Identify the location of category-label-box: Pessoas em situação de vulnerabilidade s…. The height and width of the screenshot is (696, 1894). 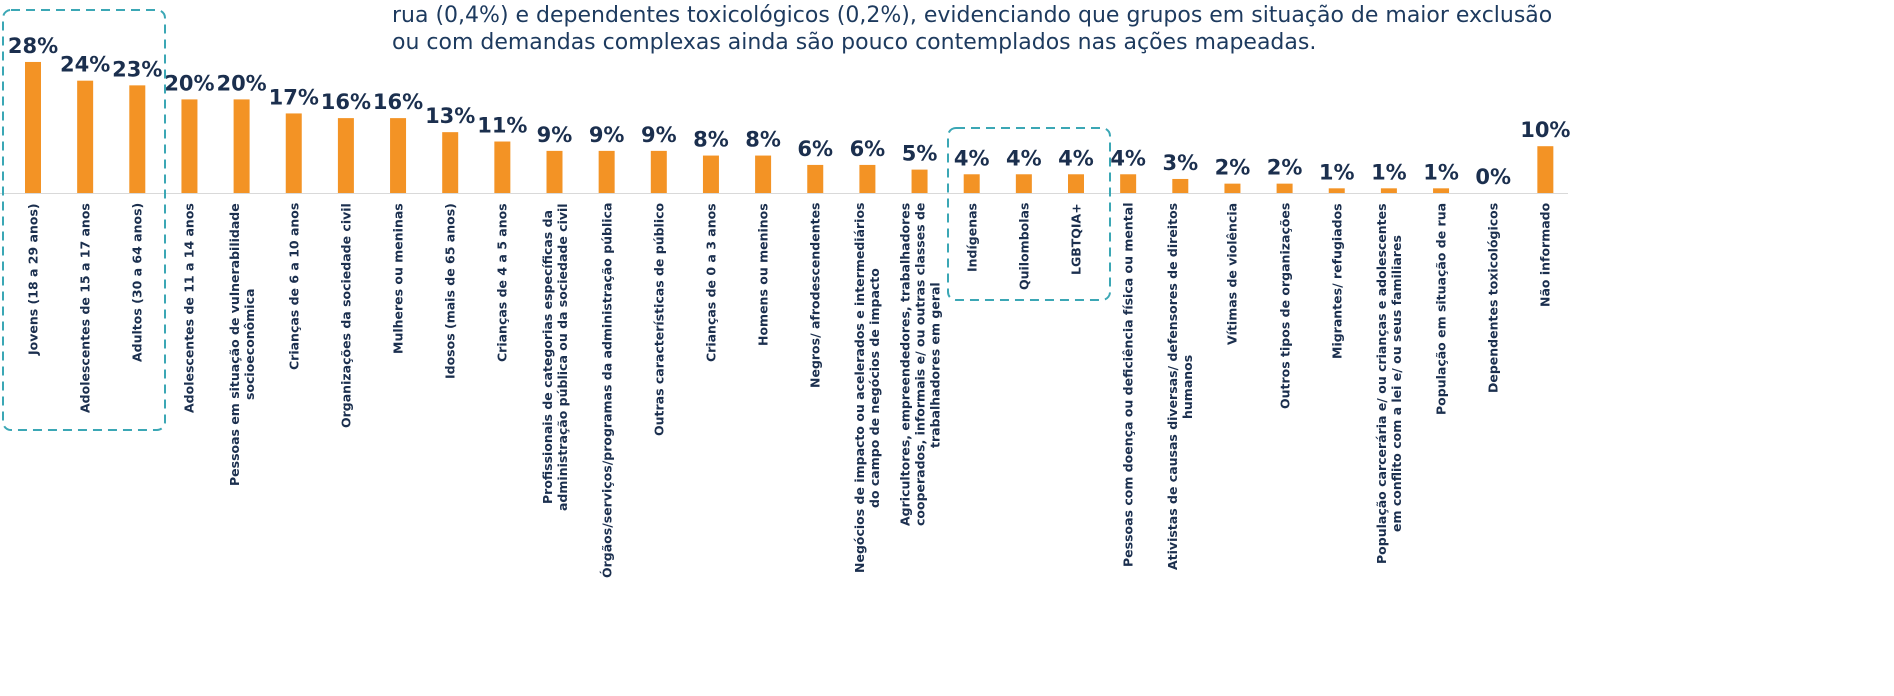
(242, 393).